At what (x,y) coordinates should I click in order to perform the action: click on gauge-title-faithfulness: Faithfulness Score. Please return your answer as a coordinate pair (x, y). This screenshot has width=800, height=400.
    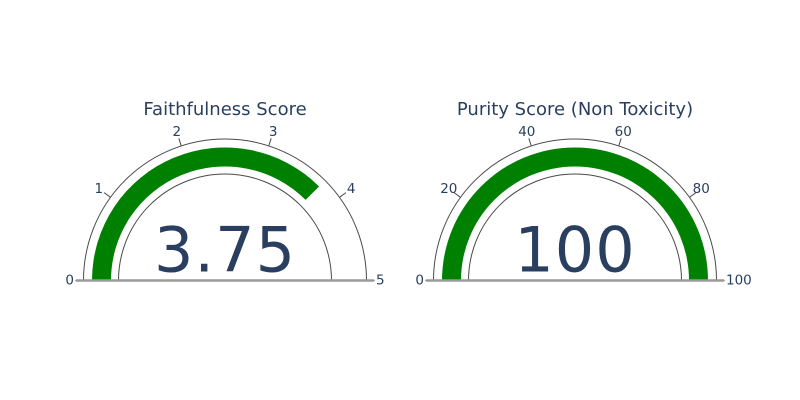
    Looking at the image, I should click on (225, 109).